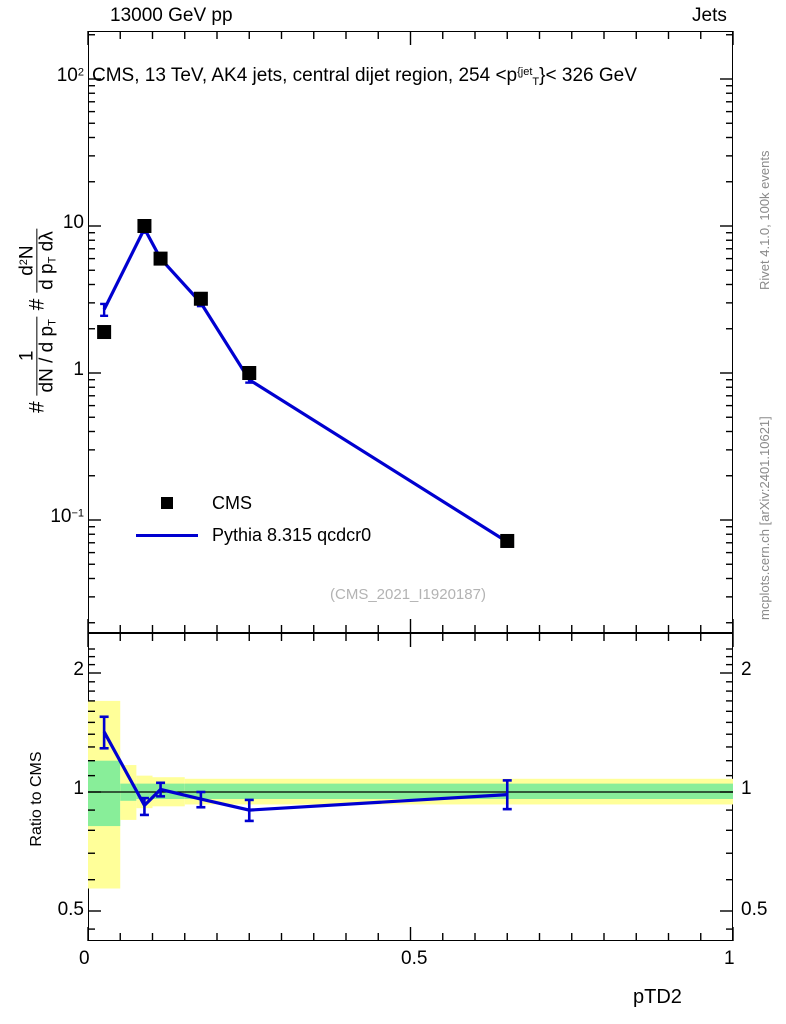  I want to click on analysis-group-label: Jets, so click(709, 15).